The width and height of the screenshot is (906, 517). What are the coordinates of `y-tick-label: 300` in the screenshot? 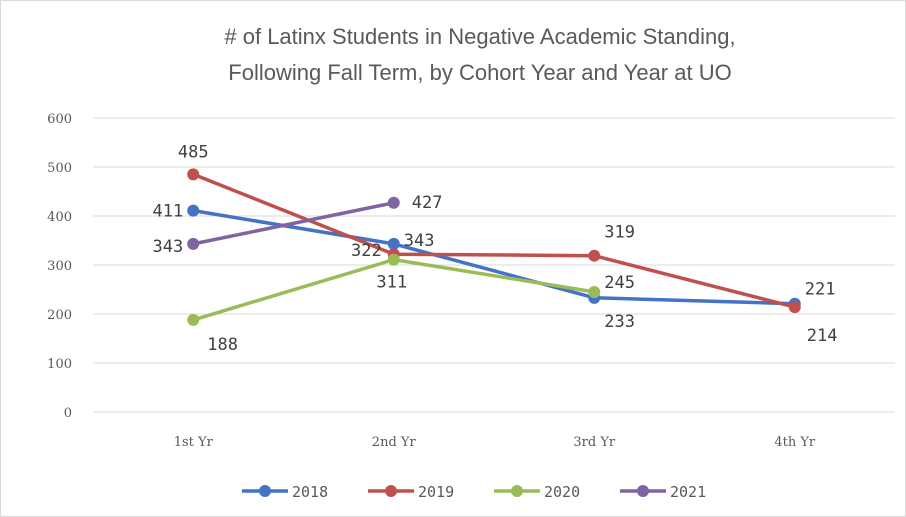 It's located at (59, 266).